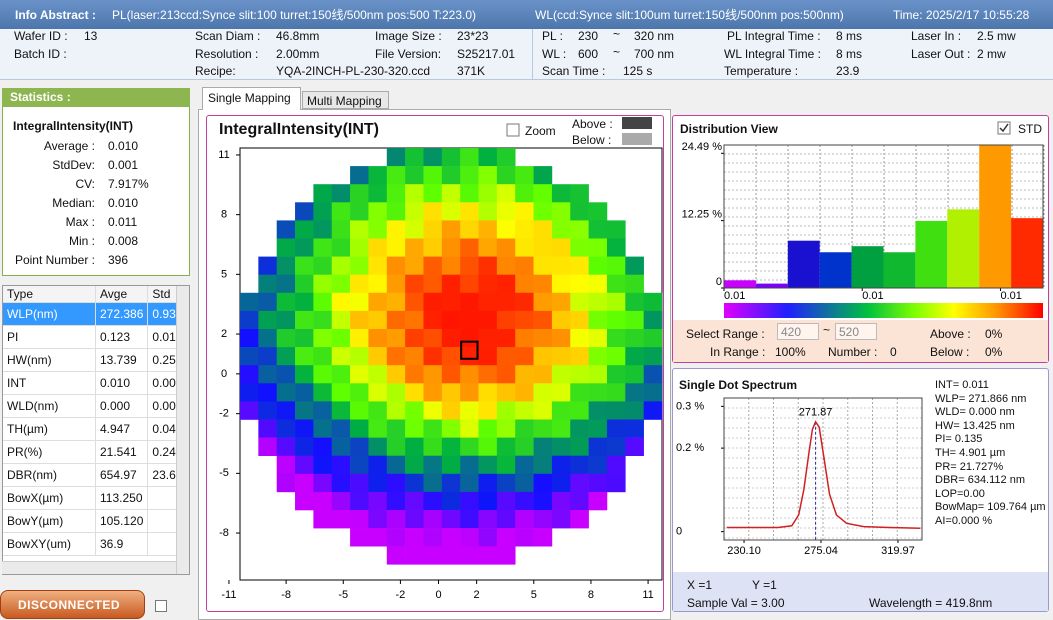  I want to click on wl-int: 8 ms, so click(849, 54).